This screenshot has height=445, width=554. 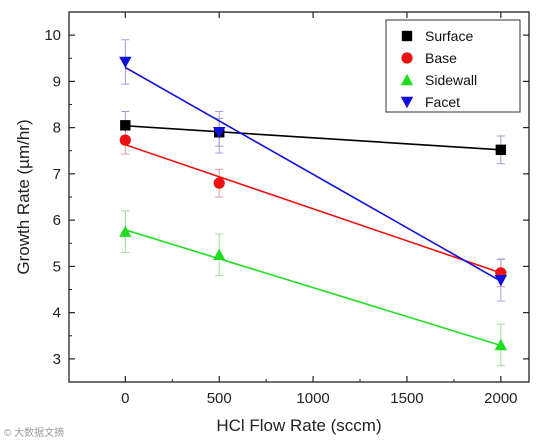 What do you see at coordinates (451, 80) in the screenshot?
I see `sidewall-legend-label: Sidewall` at bounding box center [451, 80].